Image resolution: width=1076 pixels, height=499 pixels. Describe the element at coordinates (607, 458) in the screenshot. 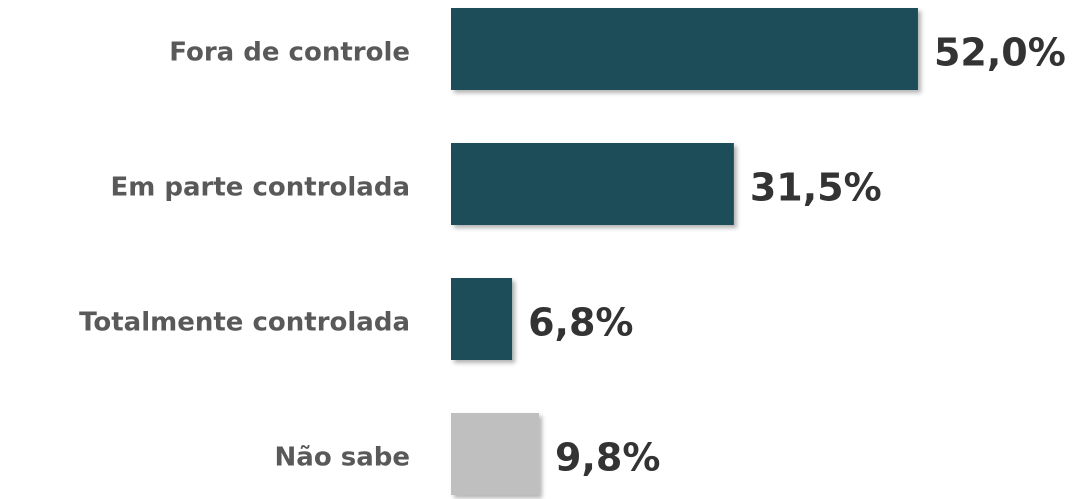

I see `value-label: 9,8%` at that location.